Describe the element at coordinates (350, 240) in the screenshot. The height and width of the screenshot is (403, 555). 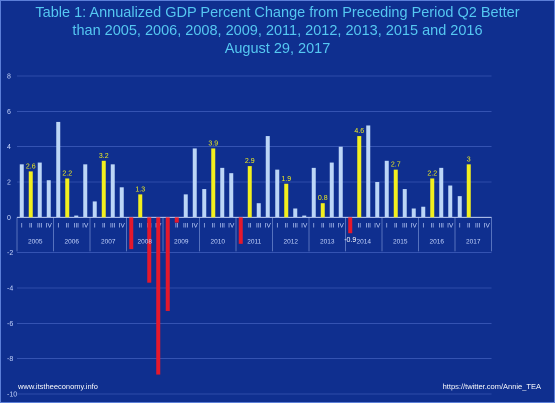
I see `data-label: -0.9` at that location.